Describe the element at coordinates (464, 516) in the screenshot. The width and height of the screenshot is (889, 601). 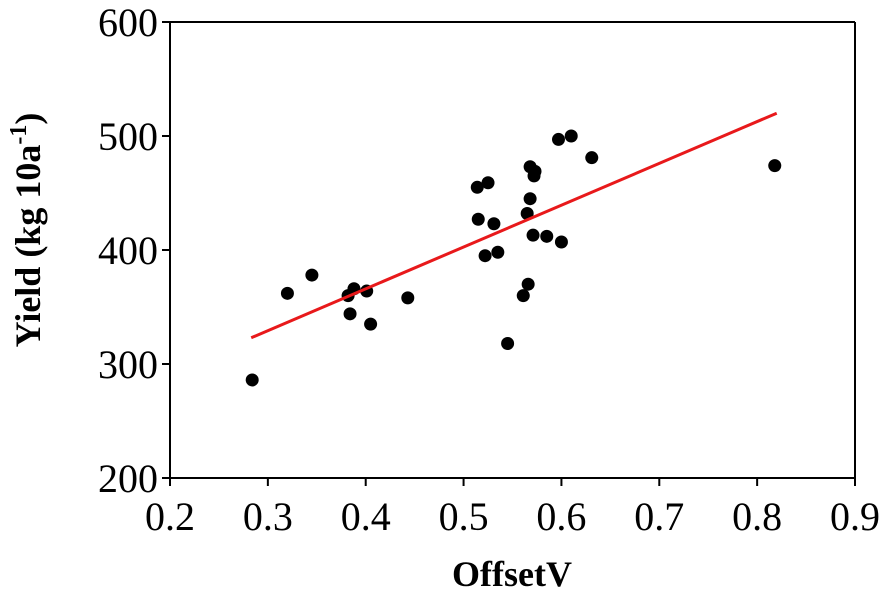
I see `x-tick-label: 0.5` at that location.